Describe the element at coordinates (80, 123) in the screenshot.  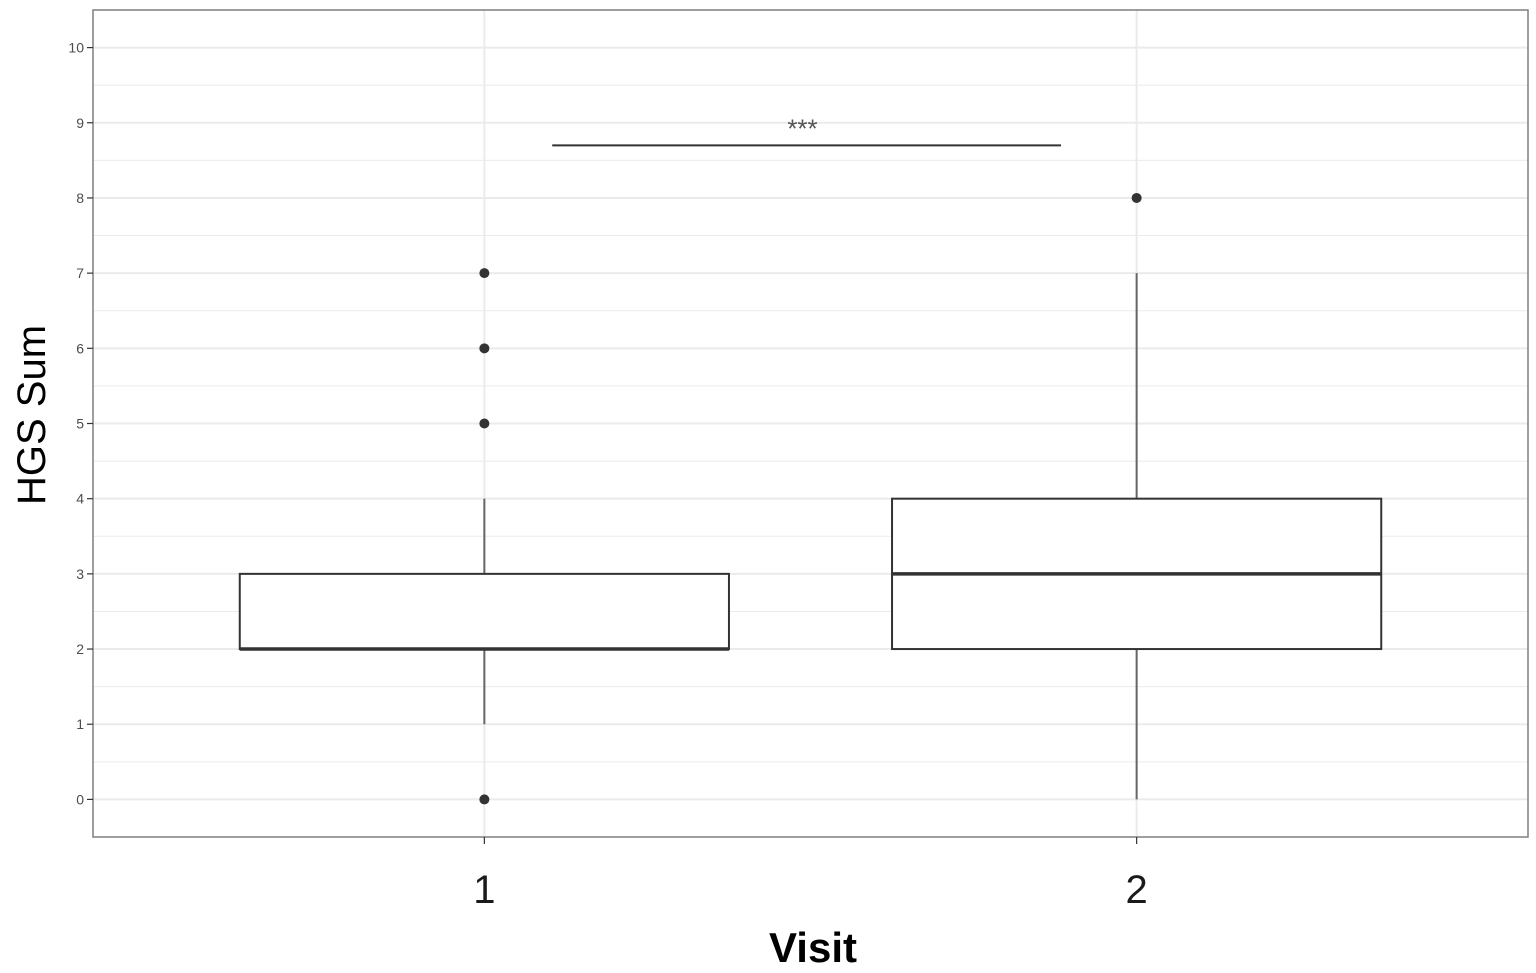
I see `y-tick-label: 9` at that location.